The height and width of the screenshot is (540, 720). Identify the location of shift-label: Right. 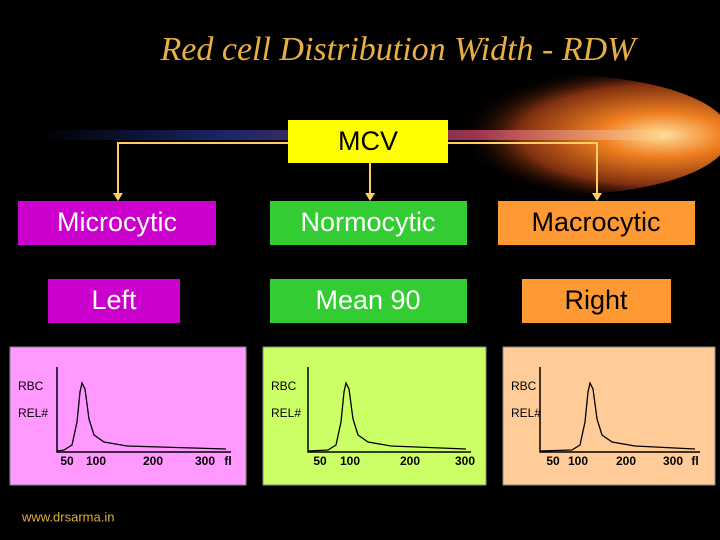
(596, 300).